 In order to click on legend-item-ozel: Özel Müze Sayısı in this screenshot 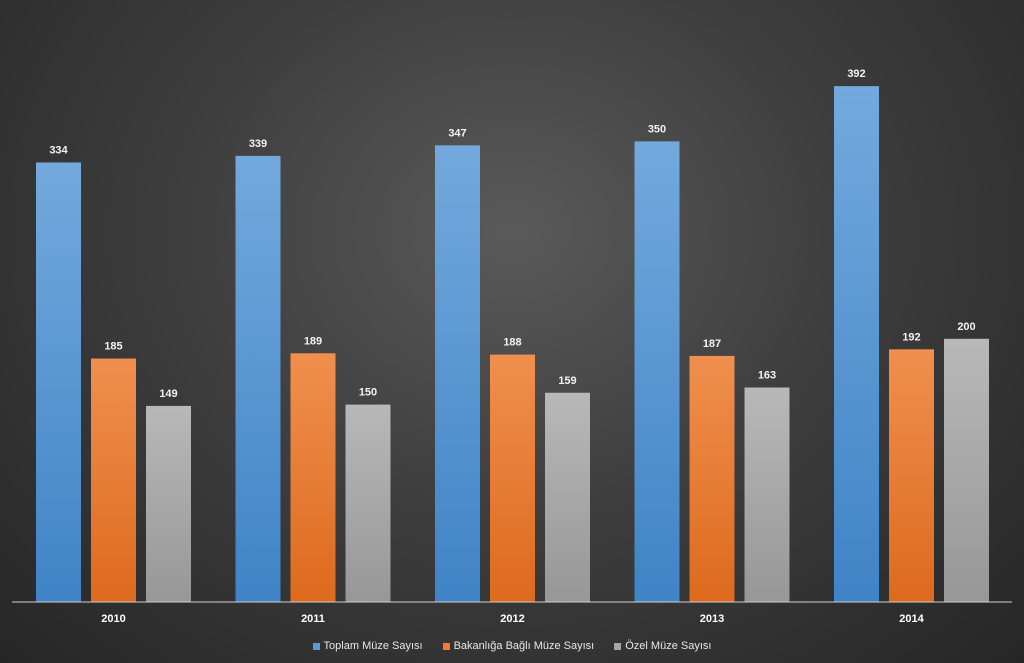, I will do `click(662, 646)`.